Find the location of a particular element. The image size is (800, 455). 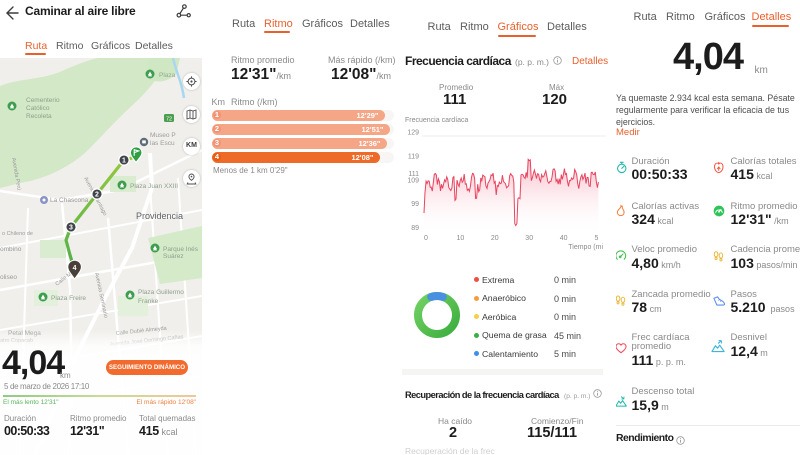

svg-text: 40 is located at coordinates (564, 238).